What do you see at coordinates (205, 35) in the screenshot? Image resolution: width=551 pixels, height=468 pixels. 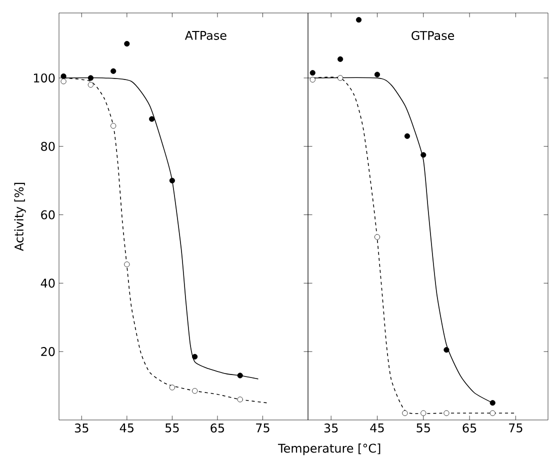 I see `text: ATPase` at bounding box center [205, 35].